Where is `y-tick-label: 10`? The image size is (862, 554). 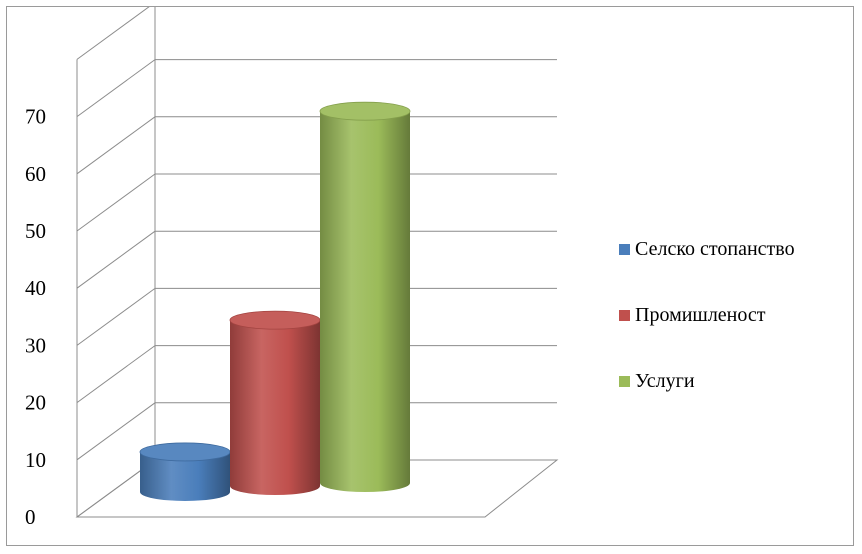
y-tick-label: 10 is located at coordinates (35, 460).